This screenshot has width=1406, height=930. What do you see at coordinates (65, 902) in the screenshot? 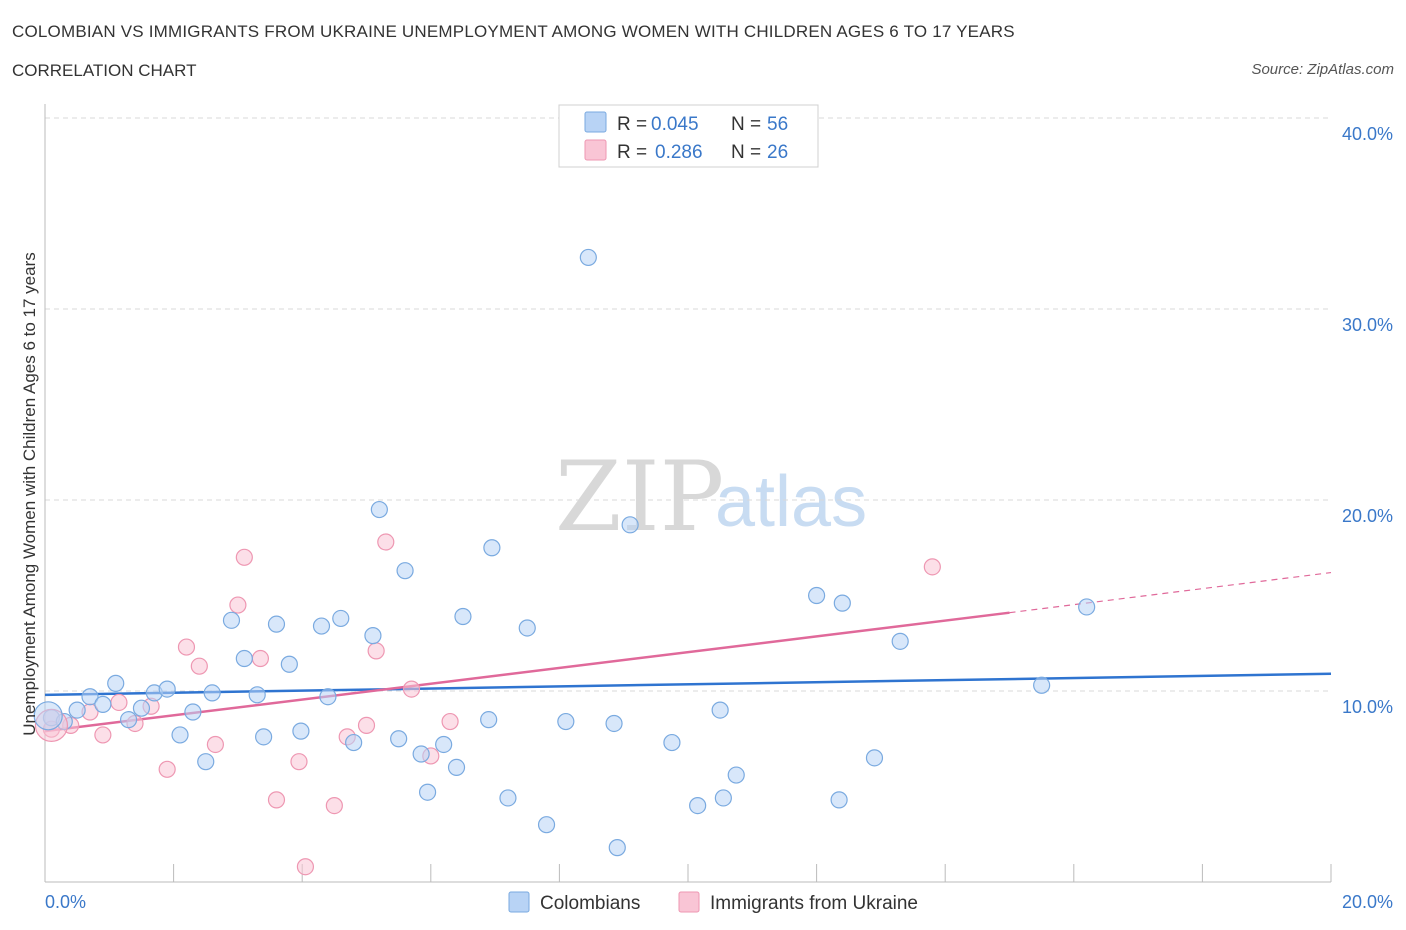
I see `x-tick-label-0: 0.0%` at bounding box center [65, 902].